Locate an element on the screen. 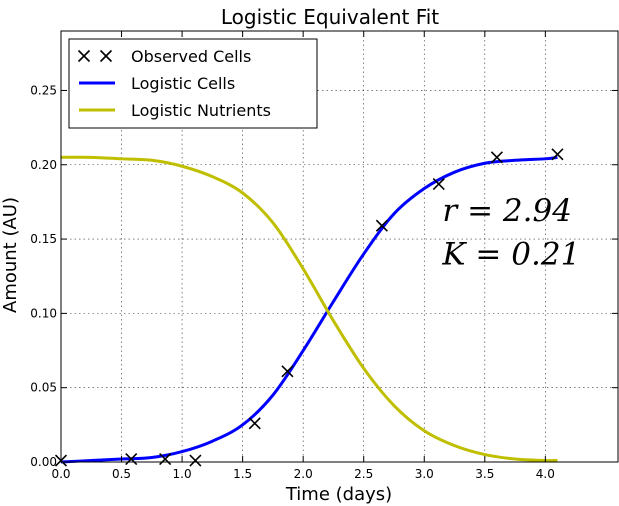 This screenshot has width=619, height=506. y-tick-label: 0.25 is located at coordinates (43, 90).